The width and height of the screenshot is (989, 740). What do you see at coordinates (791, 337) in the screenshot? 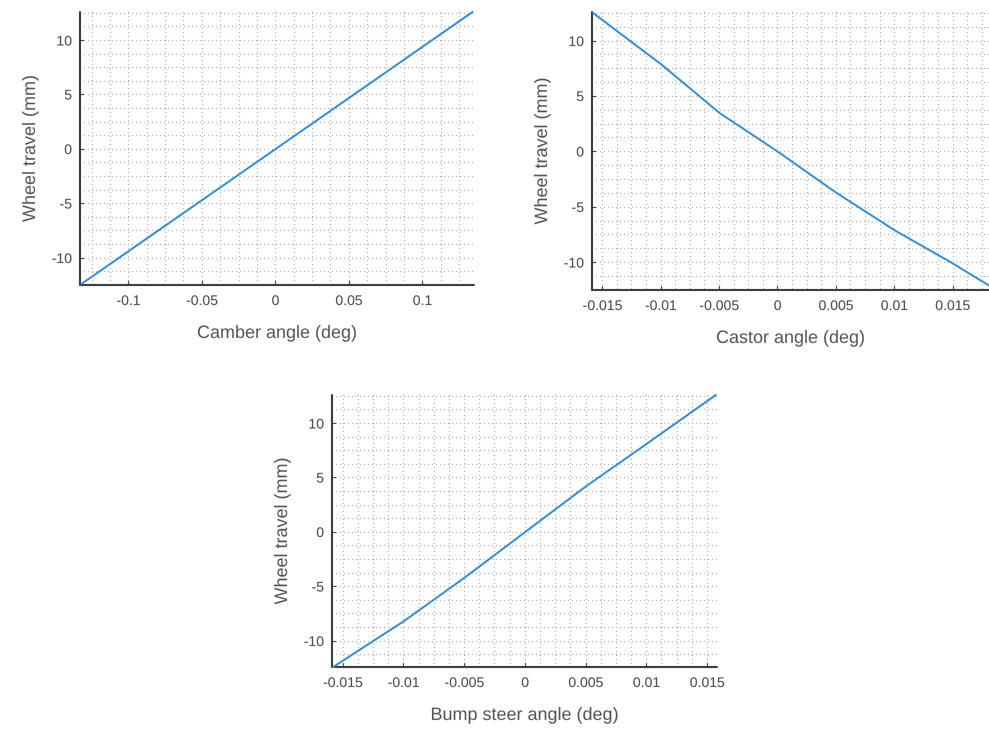
I see `x-axis-title: Castor angle (deg)` at bounding box center [791, 337].